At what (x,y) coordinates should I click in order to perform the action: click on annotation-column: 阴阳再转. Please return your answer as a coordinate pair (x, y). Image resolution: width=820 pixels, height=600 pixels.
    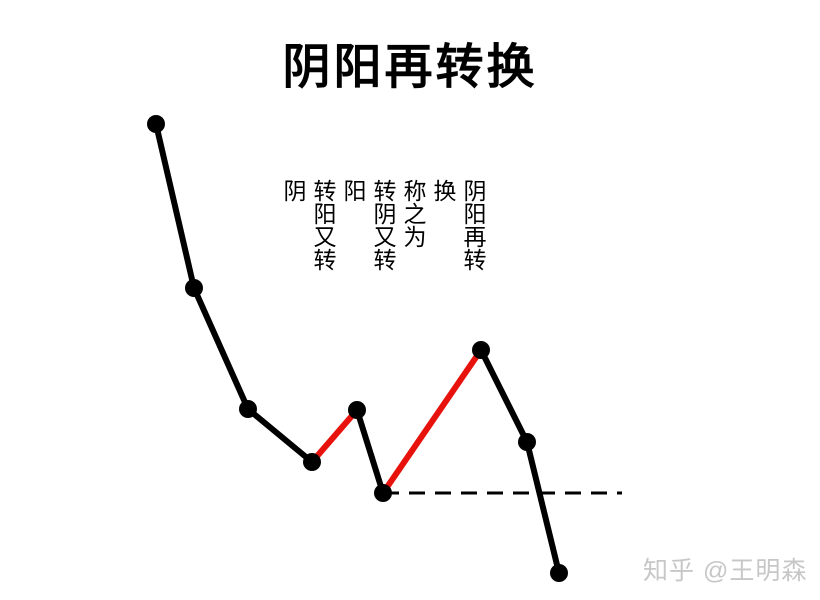
    Looking at the image, I should click on (475, 226).